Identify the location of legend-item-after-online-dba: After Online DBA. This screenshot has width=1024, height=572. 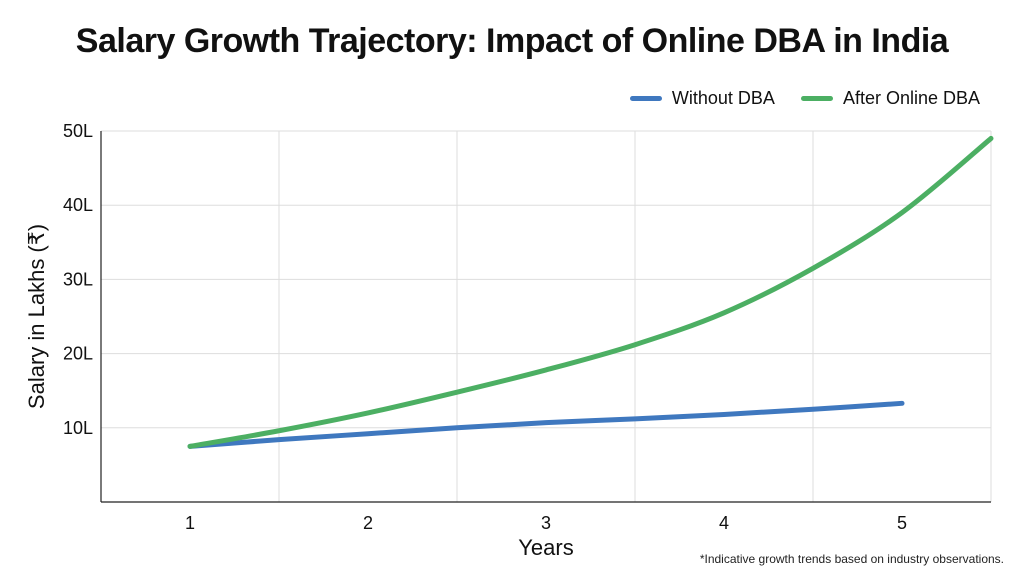
(890, 98).